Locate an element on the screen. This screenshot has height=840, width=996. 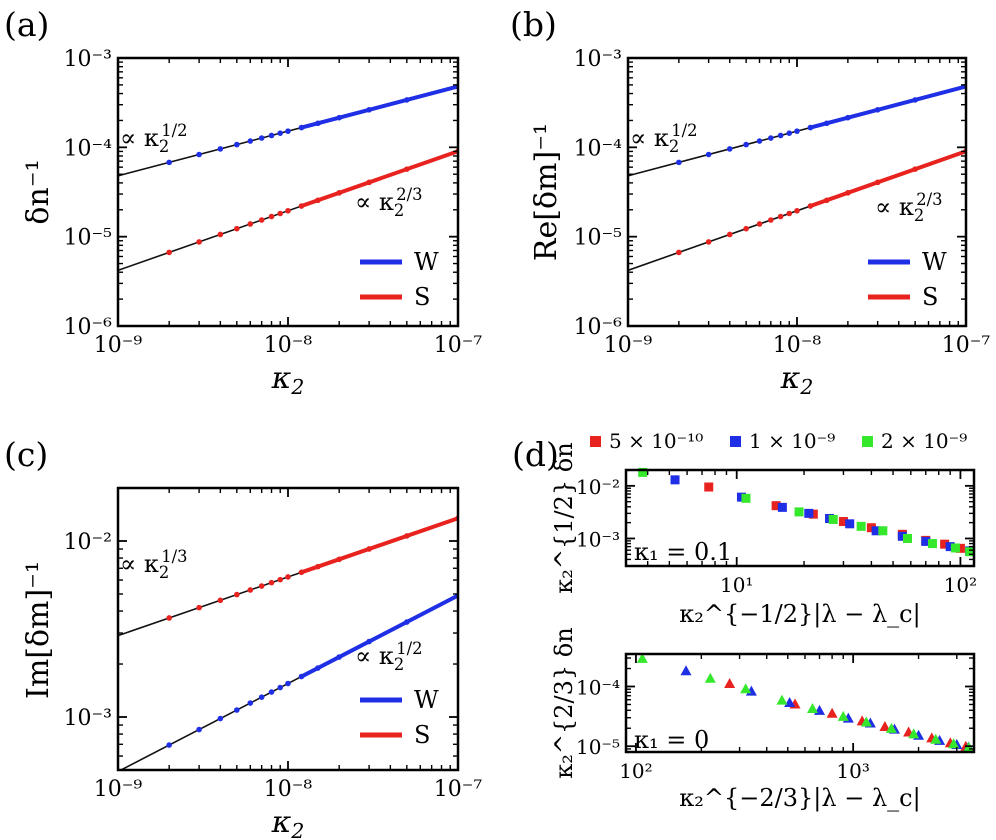
x-axis-label: κ₂^{−2/3}|λ − λ_c| is located at coordinates (799, 798).